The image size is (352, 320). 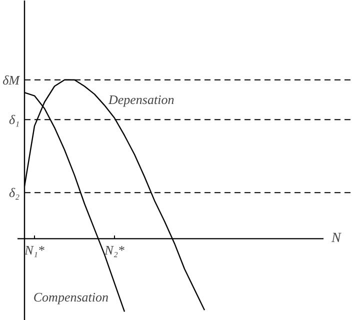 What do you see at coordinates (141, 99) in the screenshot?
I see `series-label: Depensation` at bounding box center [141, 99].